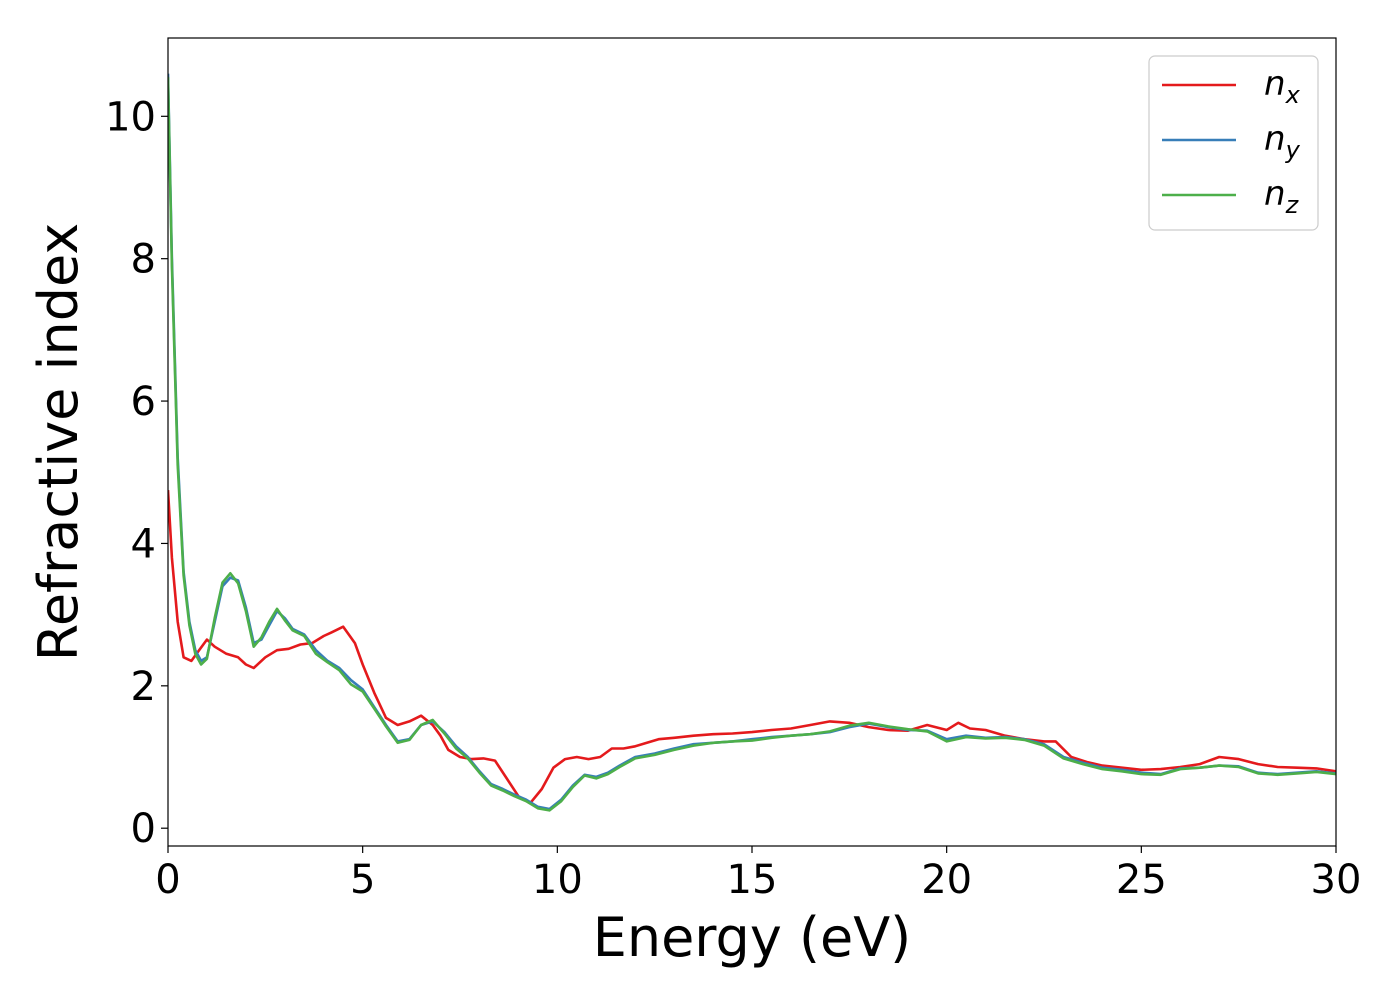 This screenshot has height=1000, width=1400. I want to click on x-tick-label: 20, so click(946, 880).